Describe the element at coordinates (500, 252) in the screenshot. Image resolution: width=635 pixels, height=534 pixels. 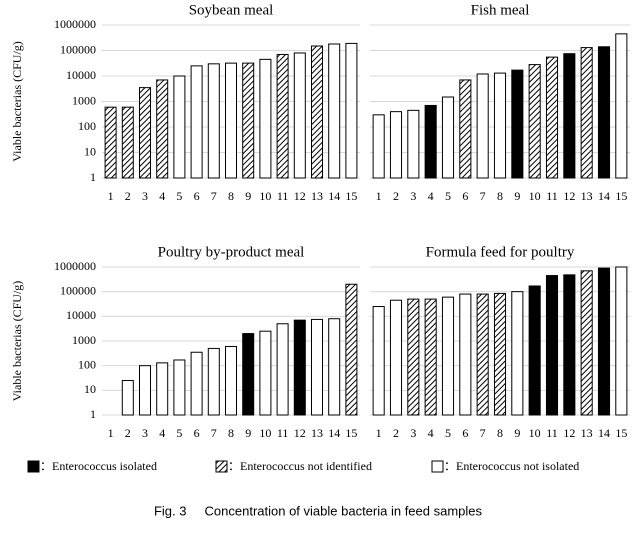
I see `chart-title: Formula feed for poultry` at that location.